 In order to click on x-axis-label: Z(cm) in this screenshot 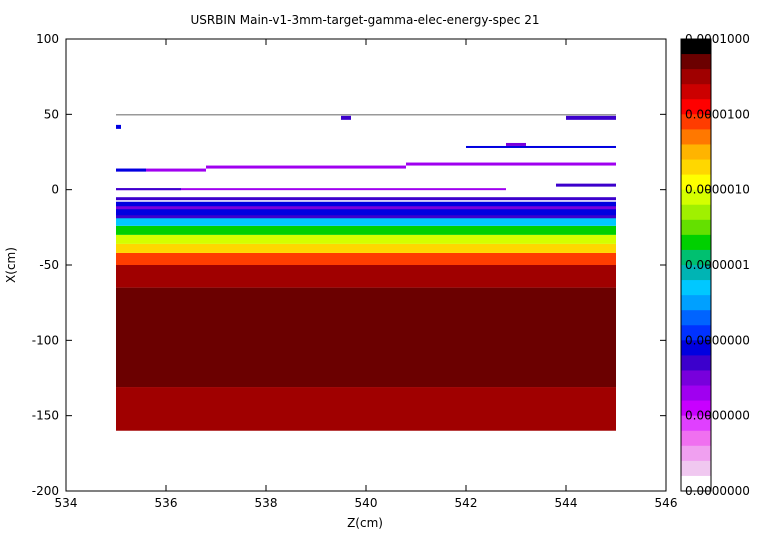, I will do `click(365, 523)`.